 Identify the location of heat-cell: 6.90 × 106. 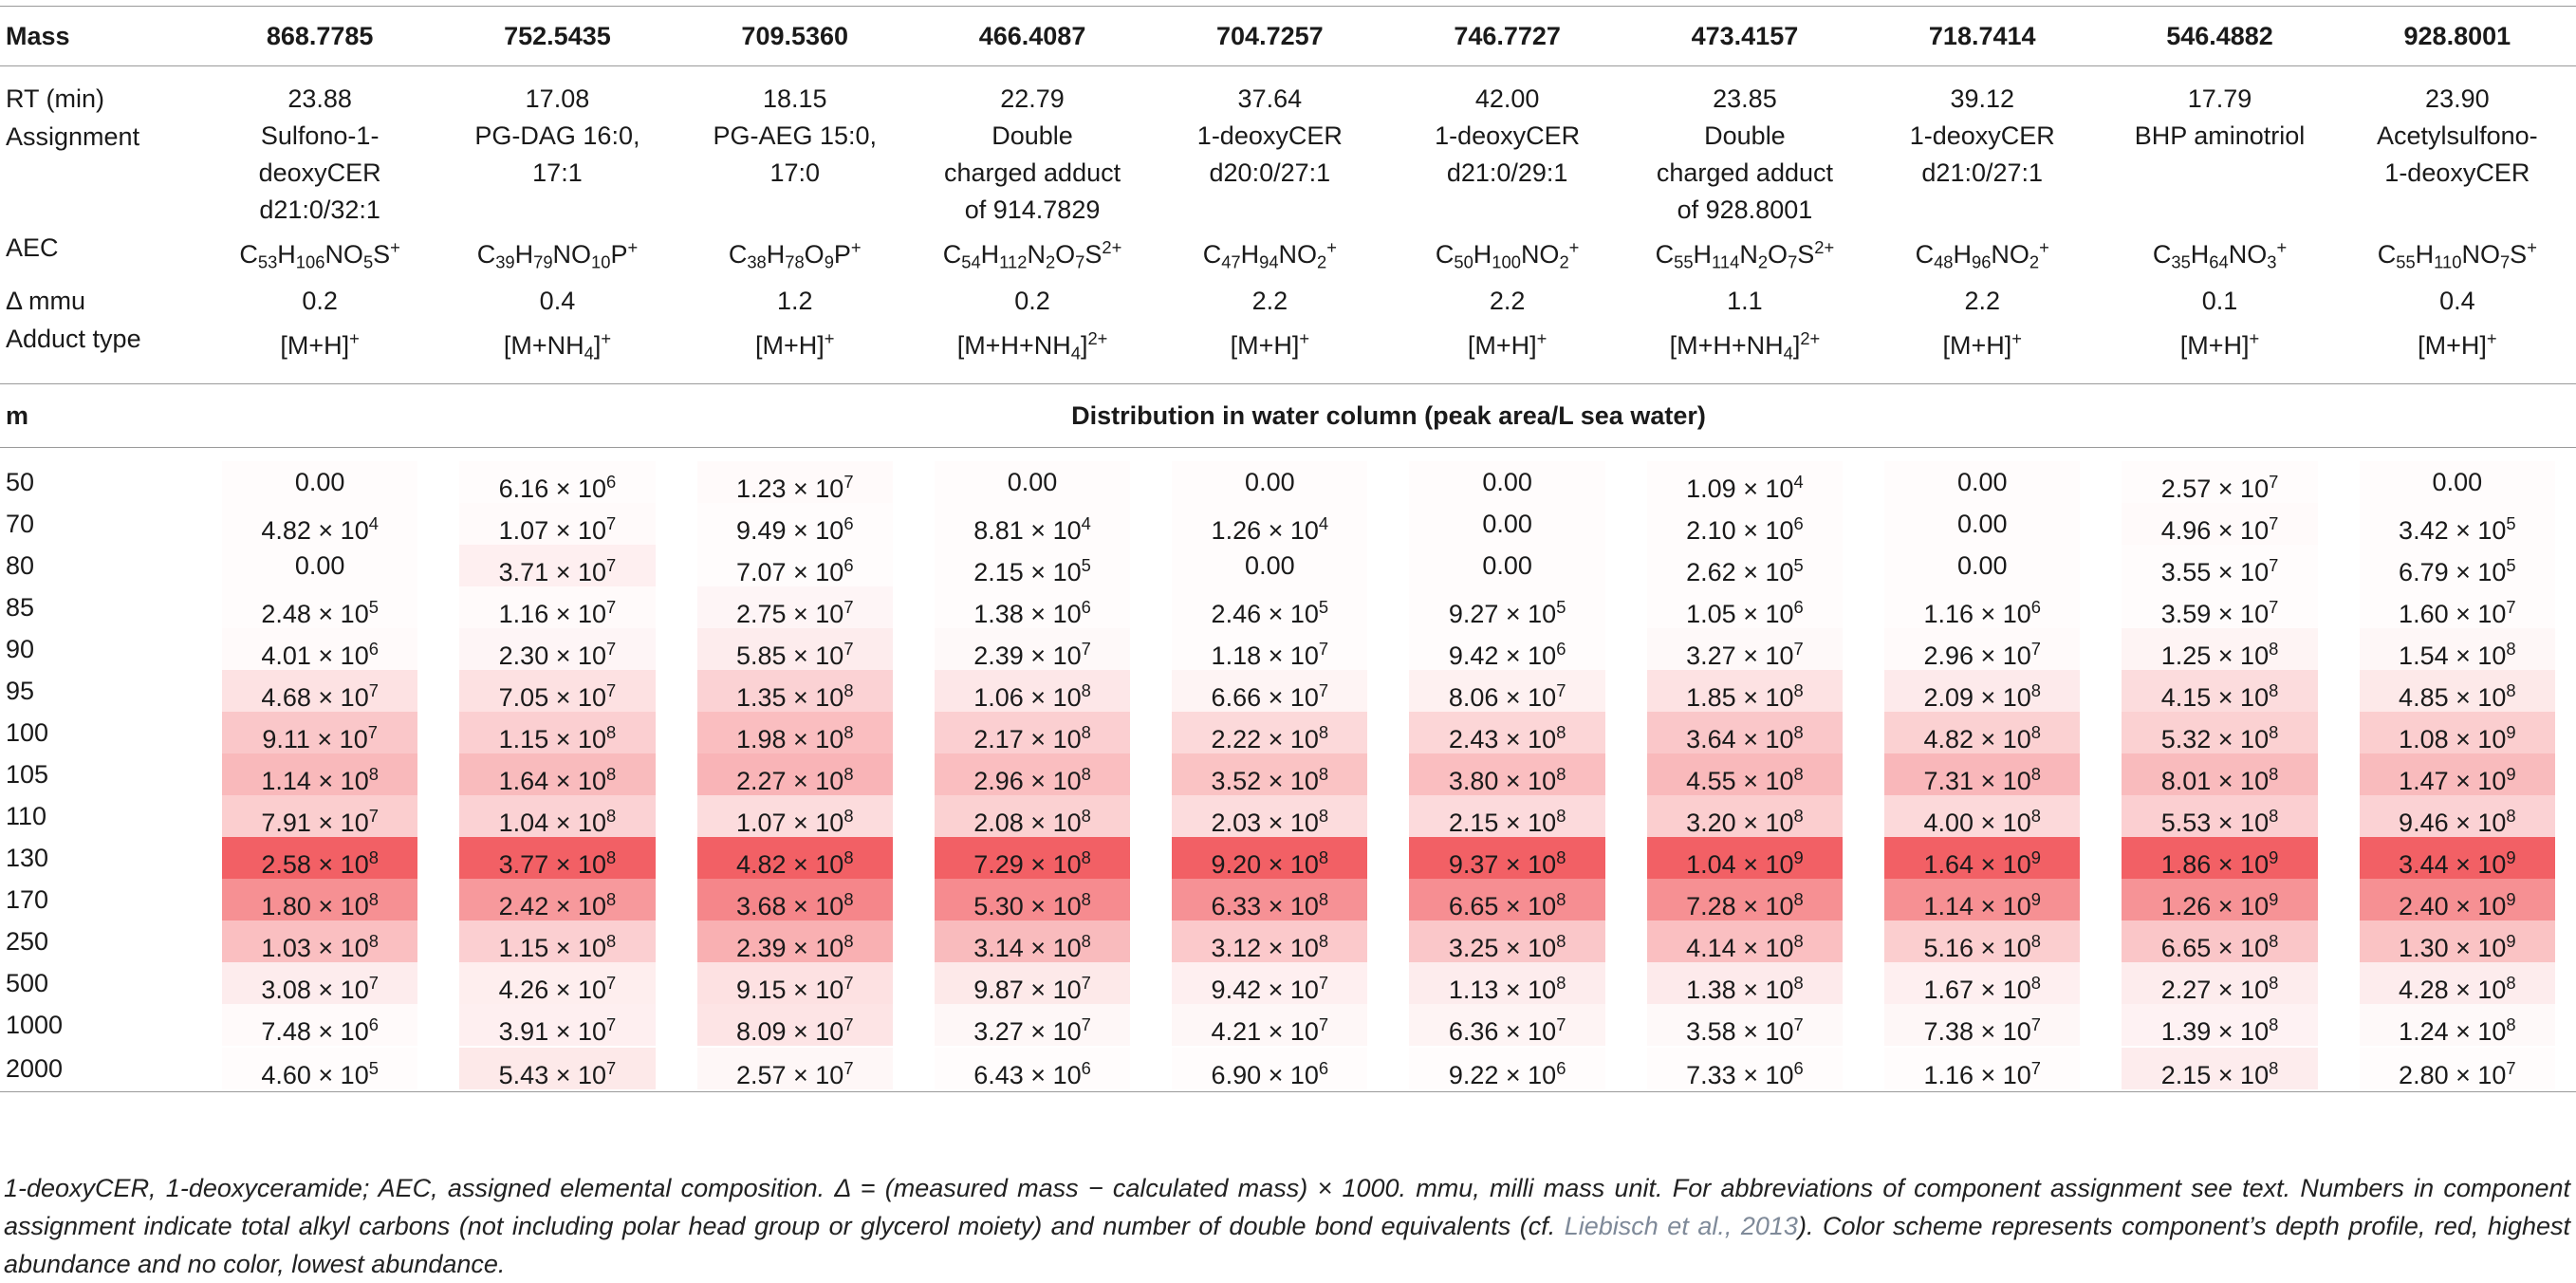
(1270, 1069).